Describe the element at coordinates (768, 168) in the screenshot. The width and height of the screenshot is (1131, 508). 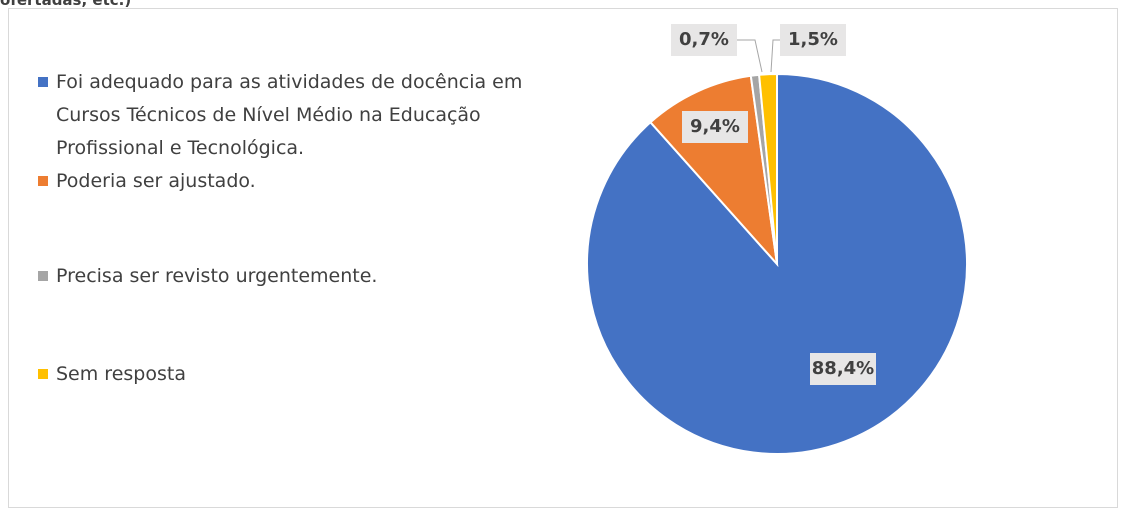
I see `pie-slice` at that location.